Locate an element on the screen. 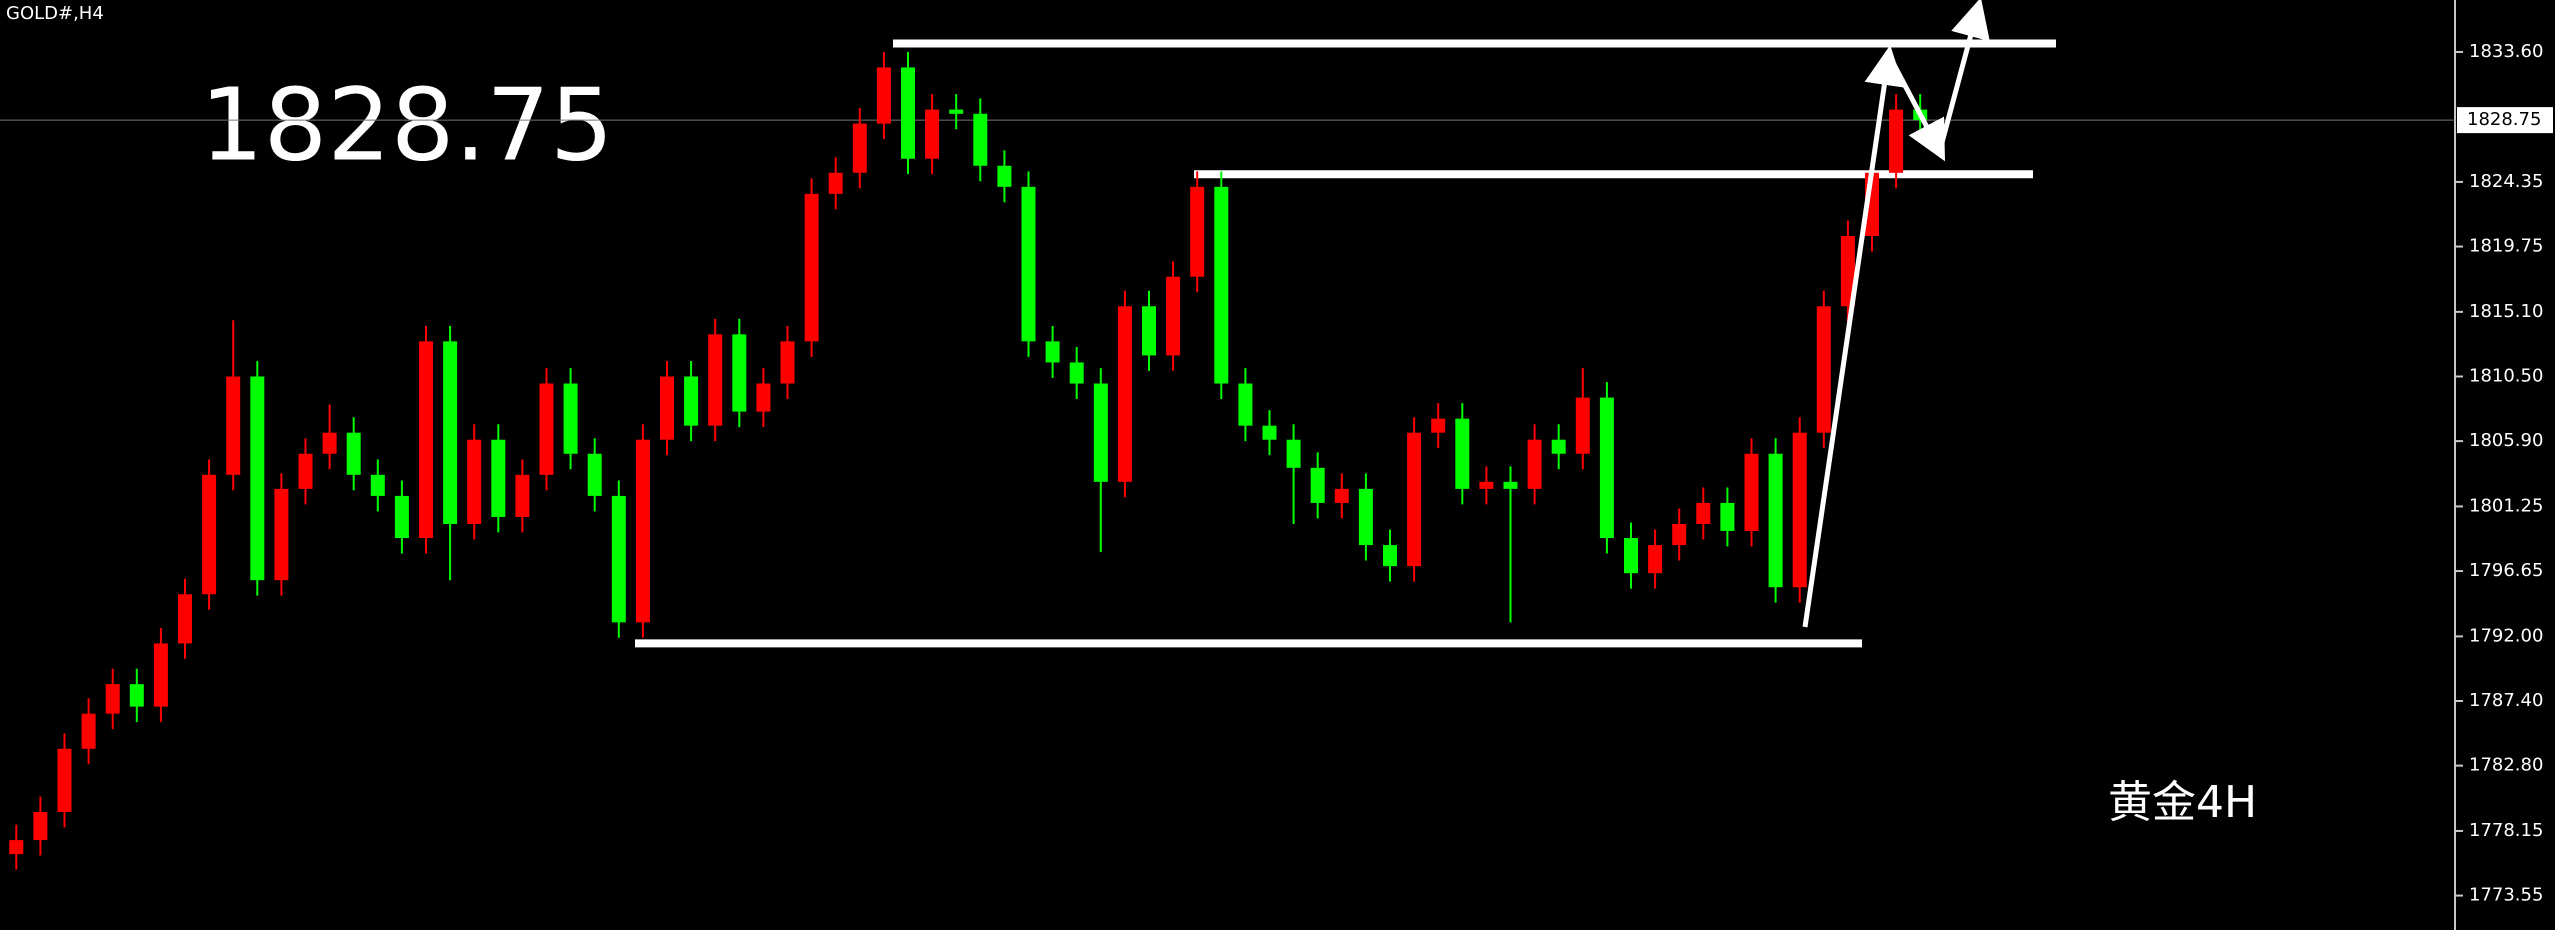 Image resolution: width=2555 pixels, height=930 pixels. y-tick-label: 1833.60 is located at coordinates (2506, 51).